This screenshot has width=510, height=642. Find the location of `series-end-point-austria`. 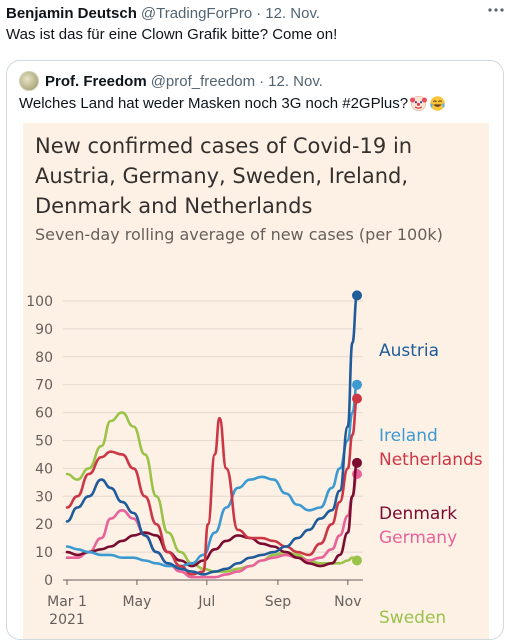

series-end-point-austria is located at coordinates (357, 295).